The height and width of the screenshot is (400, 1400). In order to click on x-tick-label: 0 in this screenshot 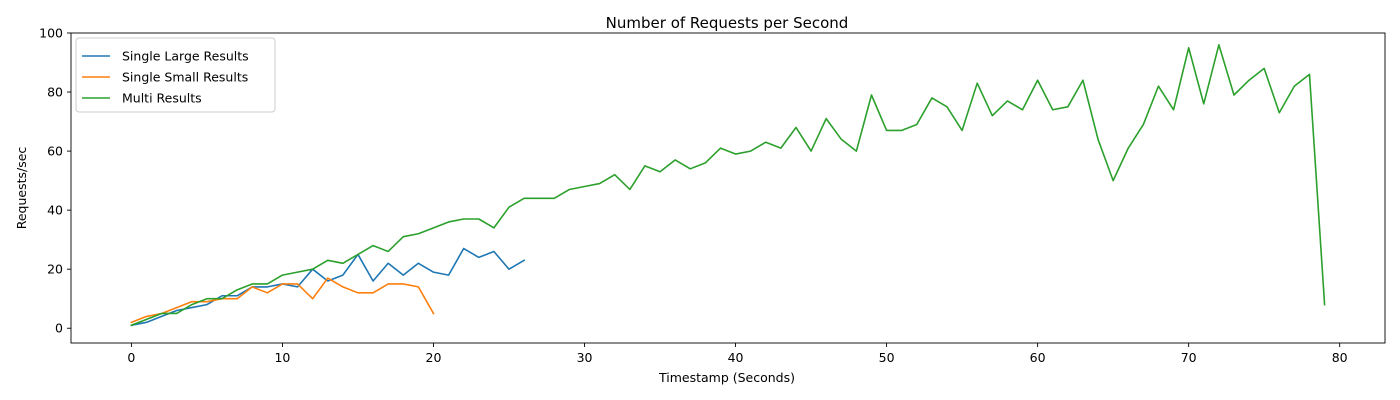, I will do `click(131, 357)`.